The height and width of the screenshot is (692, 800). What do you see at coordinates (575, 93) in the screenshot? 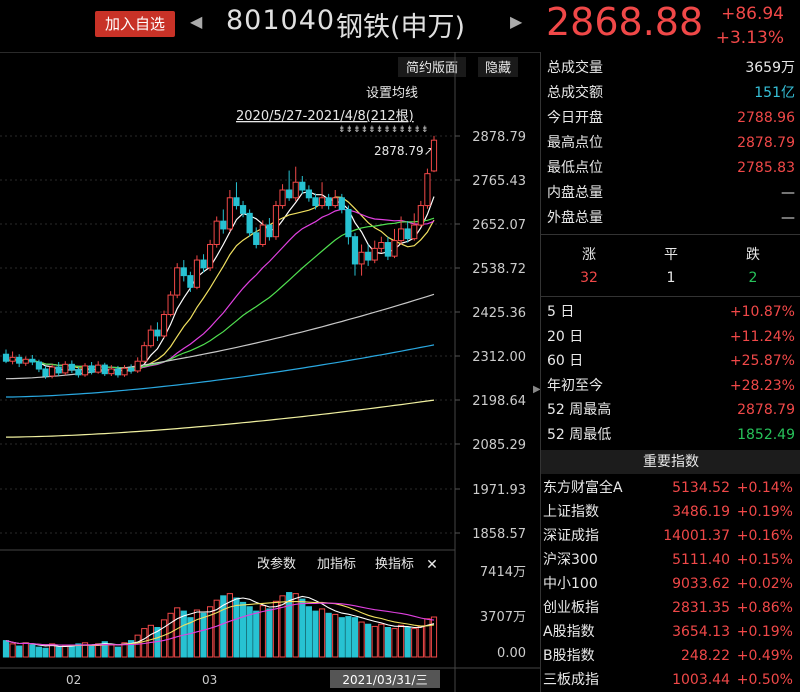
I see `stat-label: 总成交额` at bounding box center [575, 93].